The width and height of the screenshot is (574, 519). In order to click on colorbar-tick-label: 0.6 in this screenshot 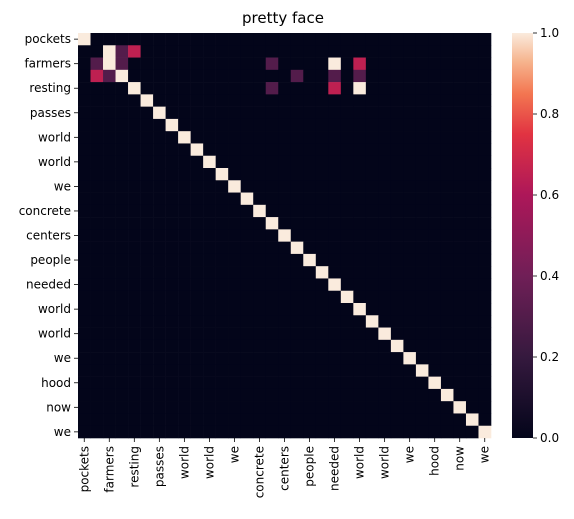, I will do `click(549, 195)`.